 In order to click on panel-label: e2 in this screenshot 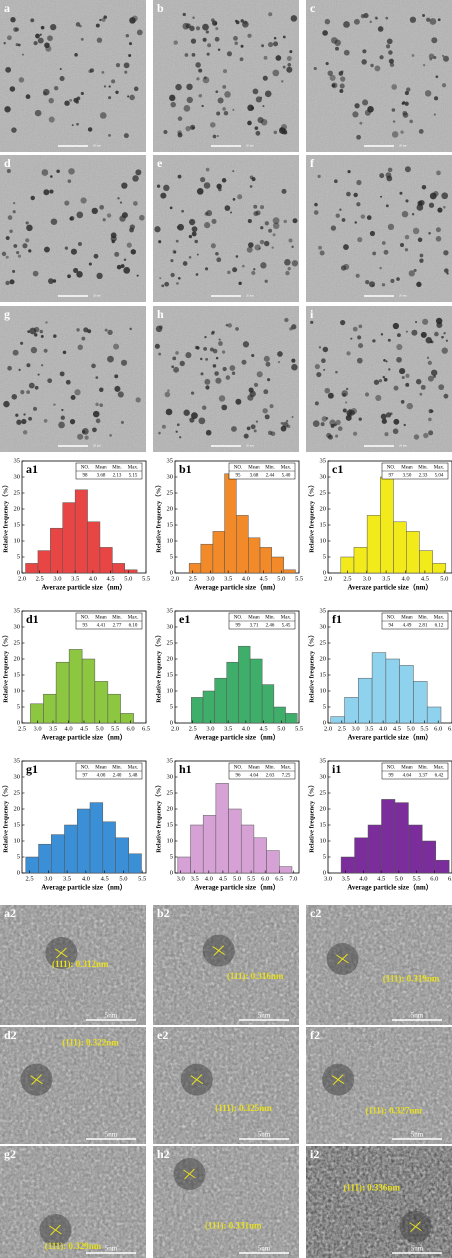, I will do `click(162, 1035)`.